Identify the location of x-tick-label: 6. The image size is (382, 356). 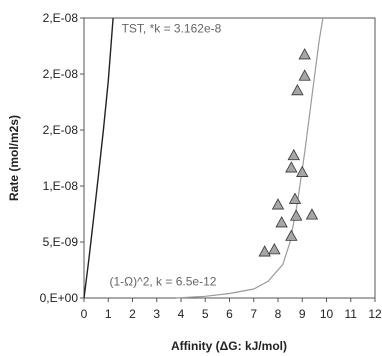
(229, 314).